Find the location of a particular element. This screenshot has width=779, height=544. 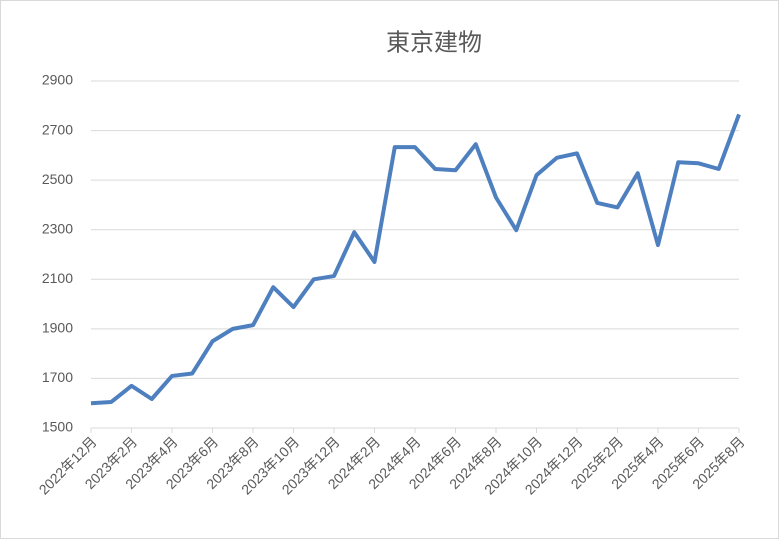

y-tick-label: 2500 is located at coordinates (57, 179).